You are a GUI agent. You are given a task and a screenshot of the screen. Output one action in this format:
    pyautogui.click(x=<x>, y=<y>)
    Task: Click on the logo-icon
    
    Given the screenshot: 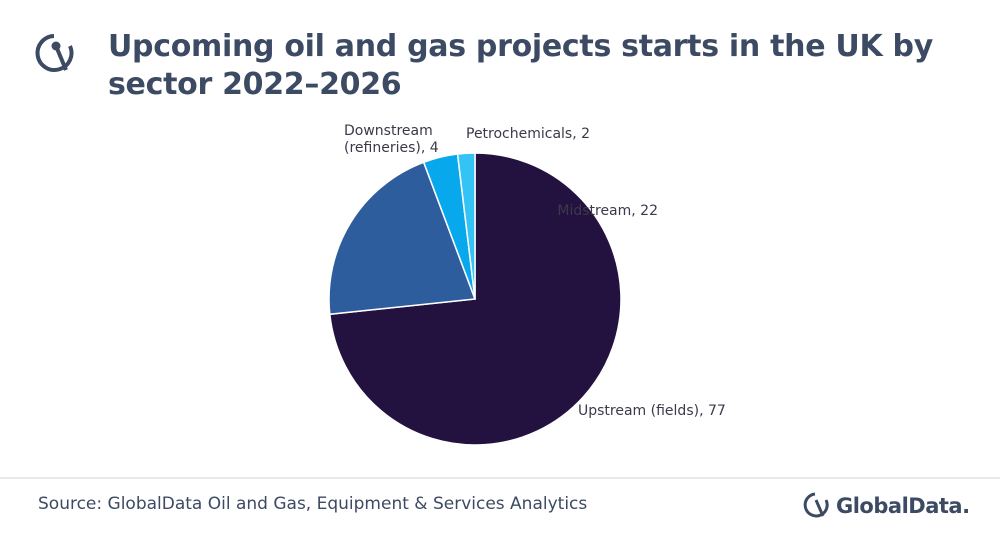 What is the action you would take?
    pyautogui.click(x=816, y=505)
    